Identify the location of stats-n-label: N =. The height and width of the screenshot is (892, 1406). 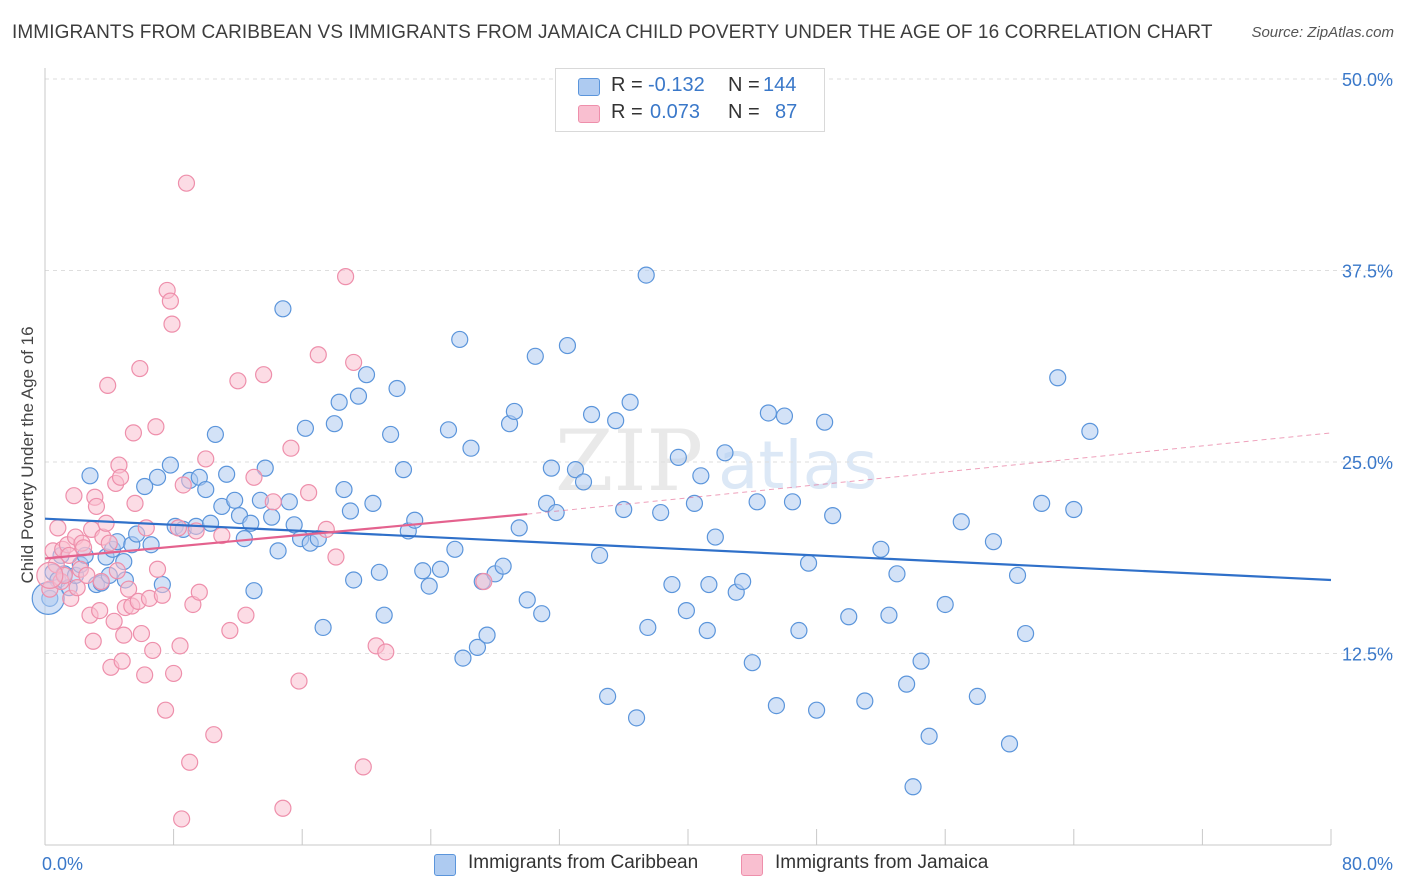
(744, 112).